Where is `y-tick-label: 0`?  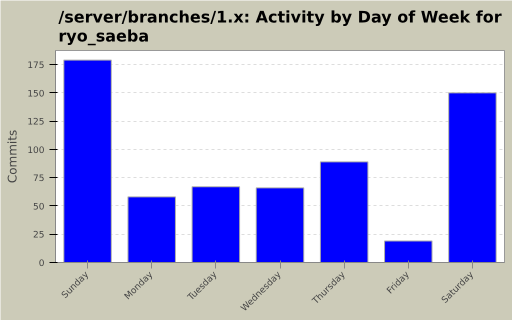
y-tick-label: 0 is located at coordinates (41, 264).